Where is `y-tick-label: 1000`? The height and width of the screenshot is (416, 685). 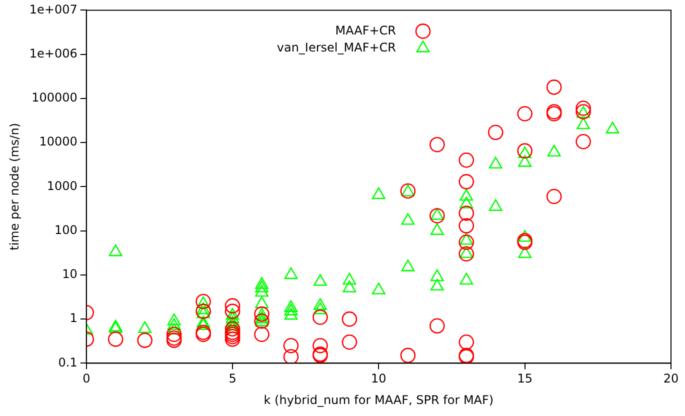 y-tick-label: 1000 is located at coordinates (62, 185).